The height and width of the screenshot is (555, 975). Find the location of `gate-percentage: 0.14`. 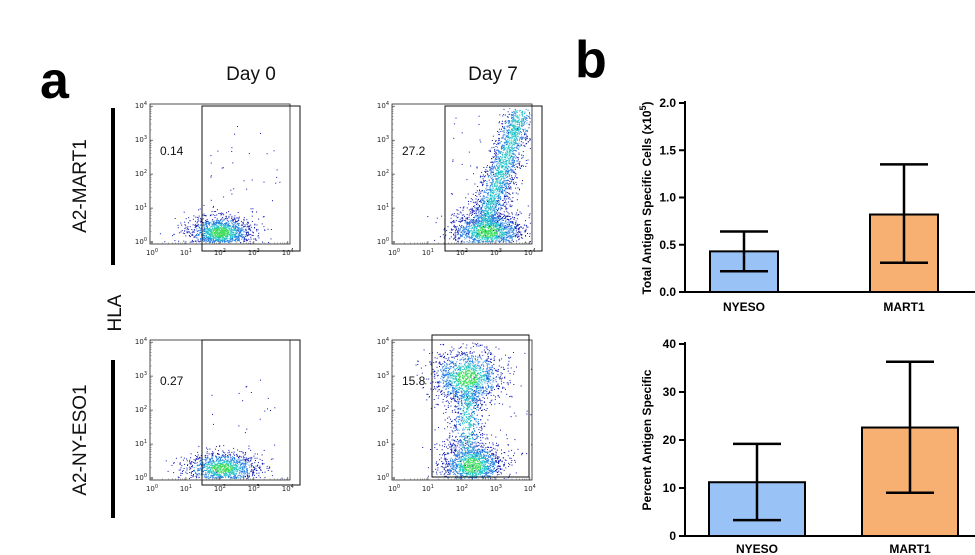

gate-percentage: 0.14 is located at coordinates (172, 151).